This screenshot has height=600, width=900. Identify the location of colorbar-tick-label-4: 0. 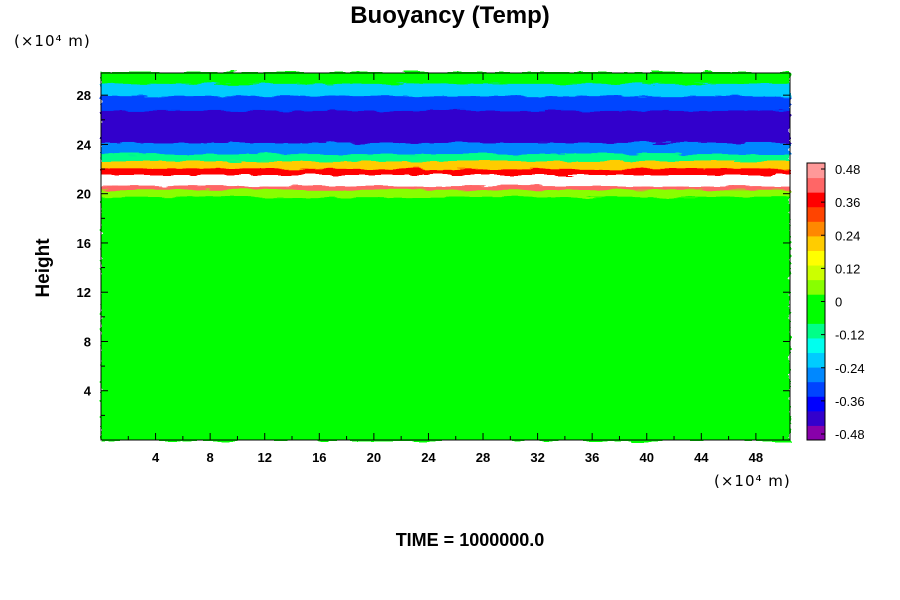
(838, 302).